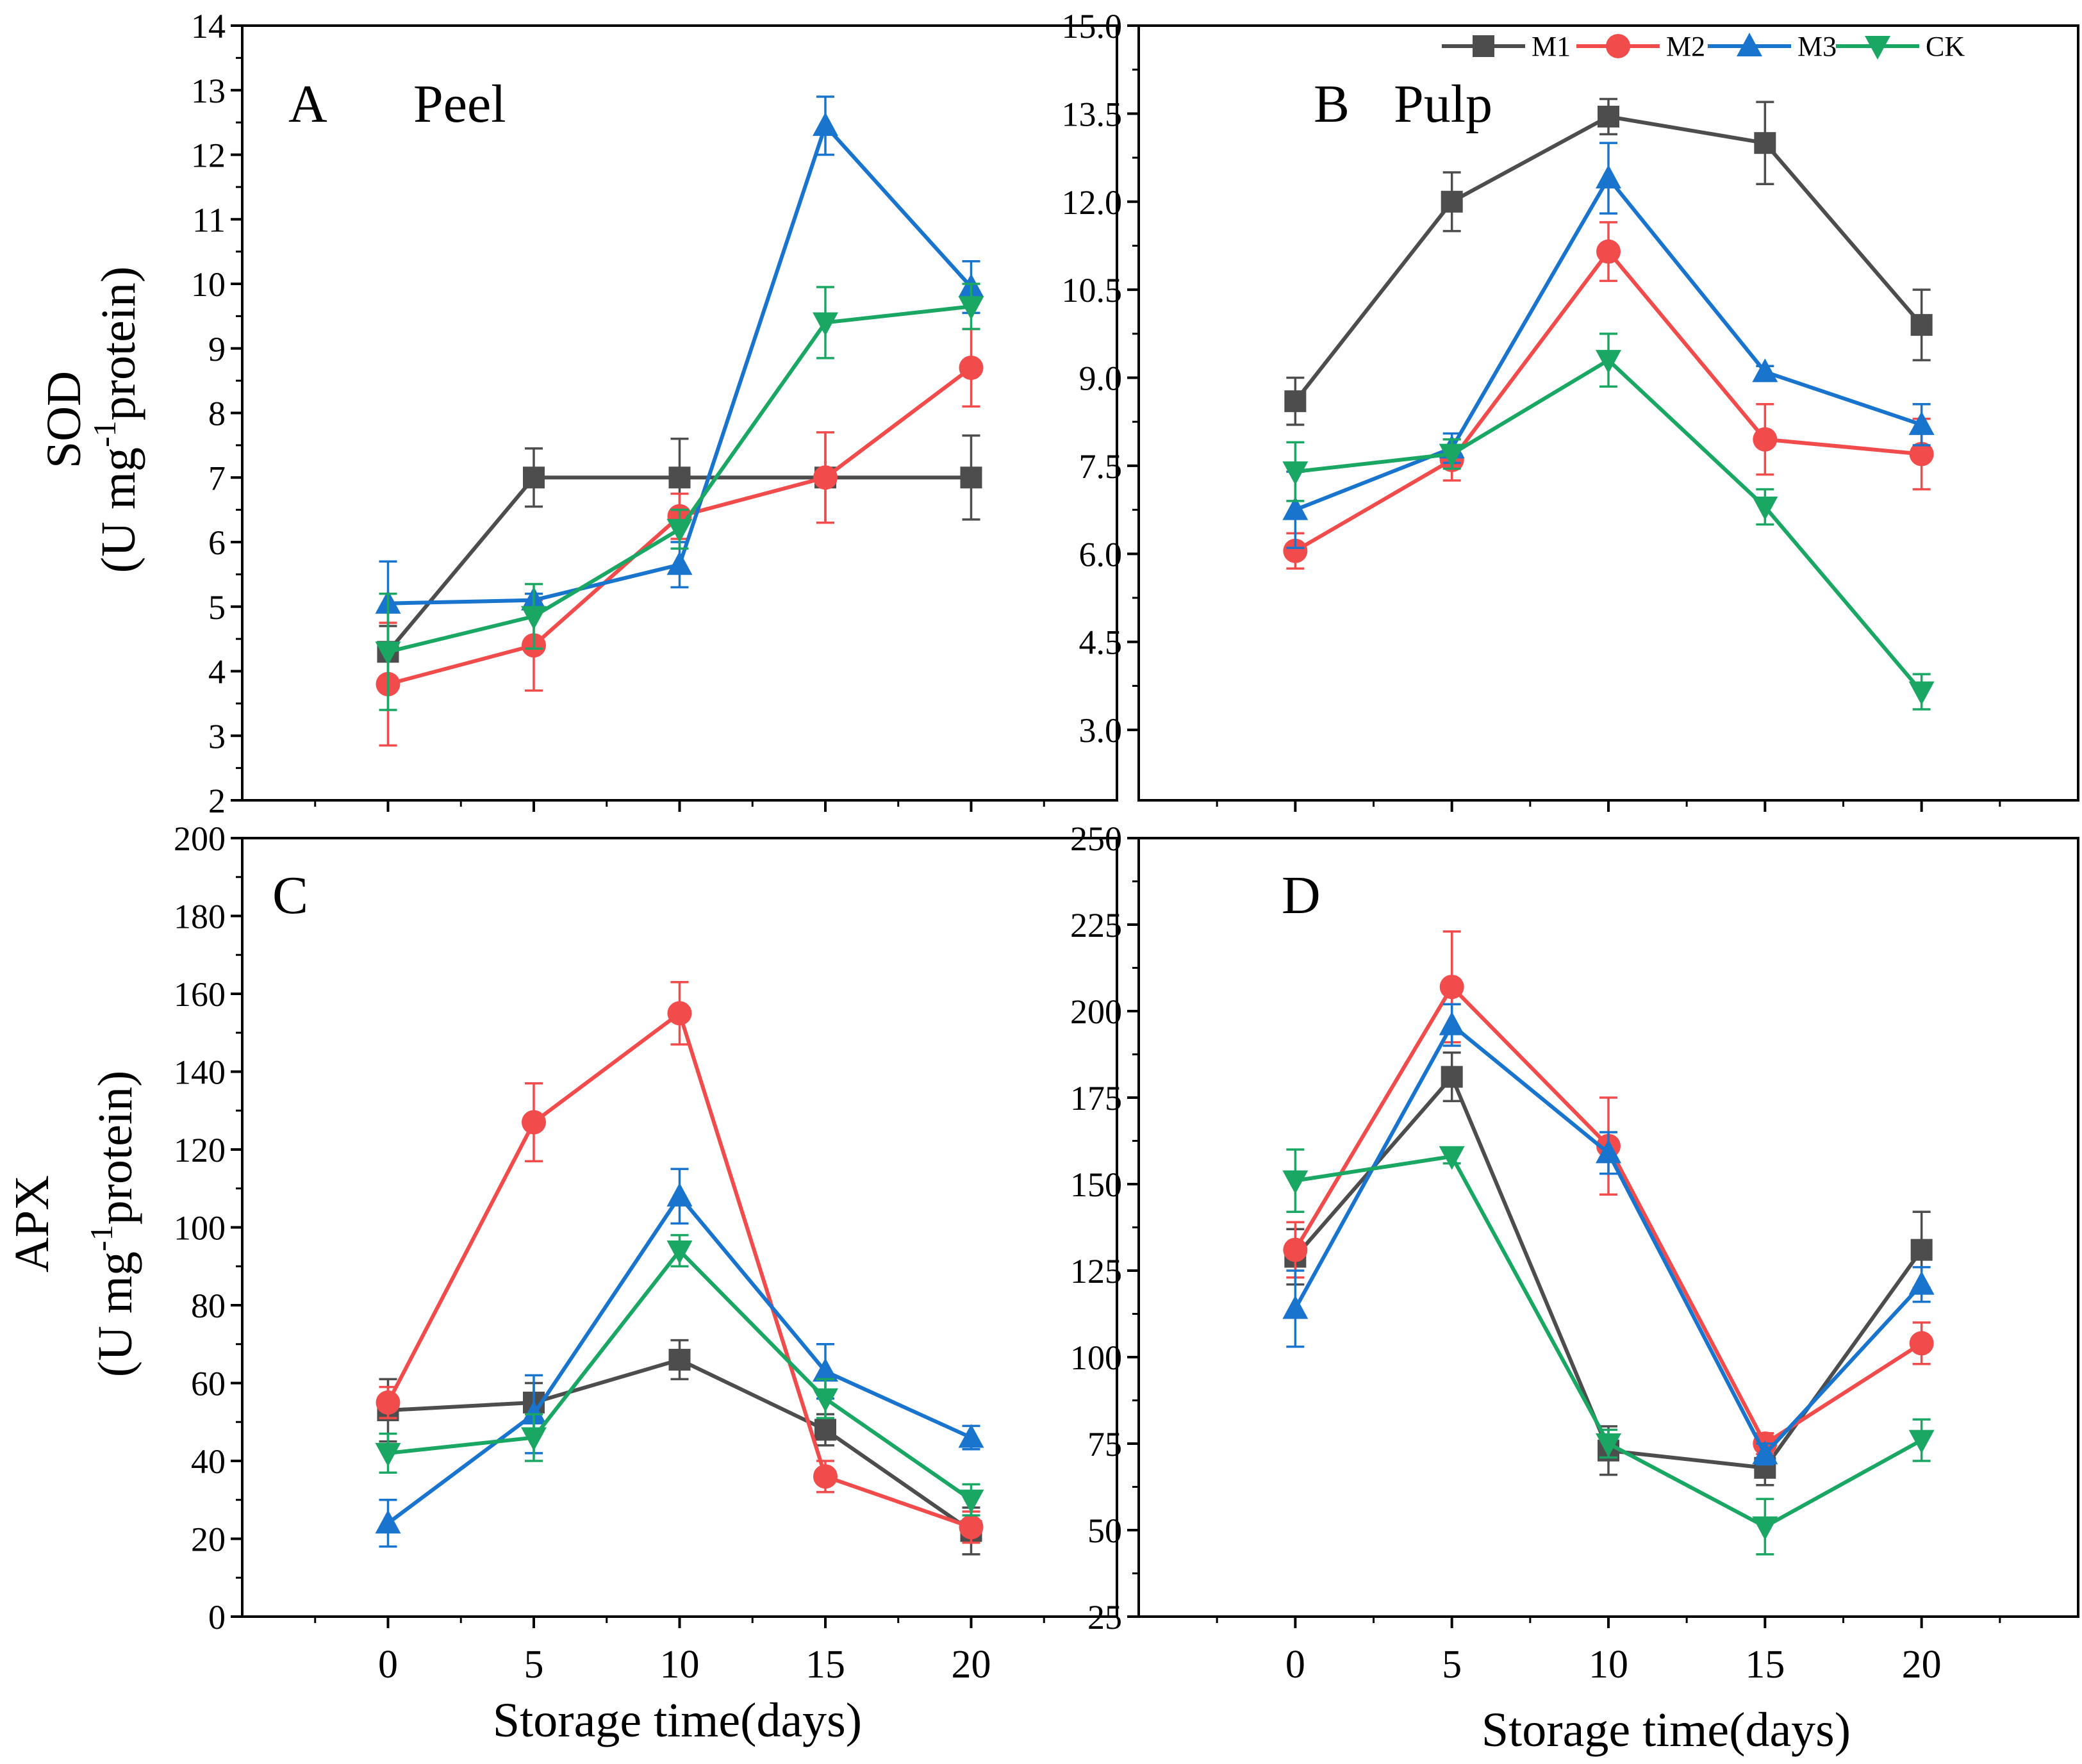 The height and width of the screenshot is (1764, 2082). I want to click on y-tick-label: 2, so click(217, 801).